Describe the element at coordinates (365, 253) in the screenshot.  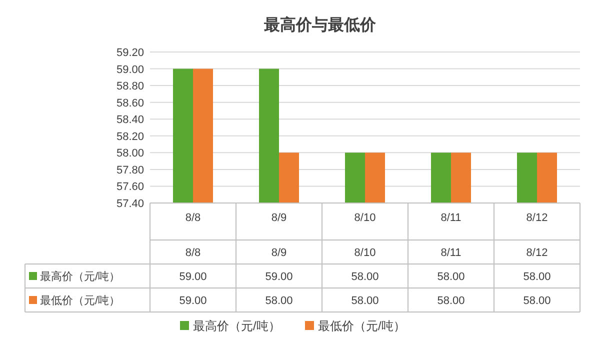
I see `category-label: 8/10` at that location.